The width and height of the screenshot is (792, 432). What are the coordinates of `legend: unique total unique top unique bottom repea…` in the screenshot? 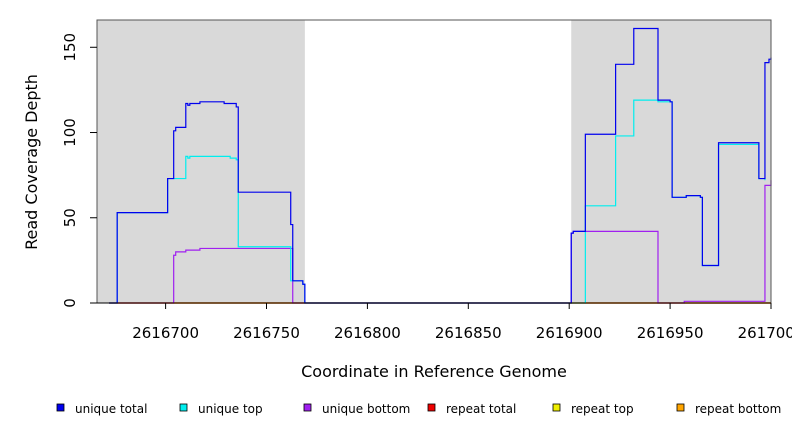 It's located at (418, 409).